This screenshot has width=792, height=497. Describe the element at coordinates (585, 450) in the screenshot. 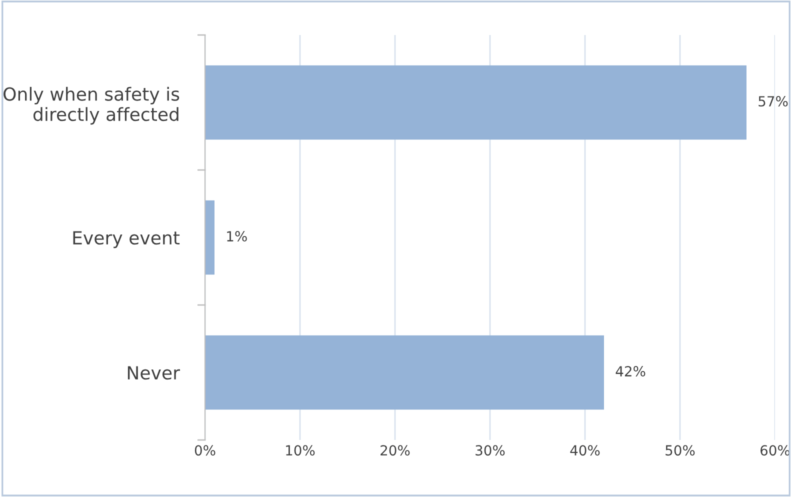

I see `x-tick-label: 40%` at that location.